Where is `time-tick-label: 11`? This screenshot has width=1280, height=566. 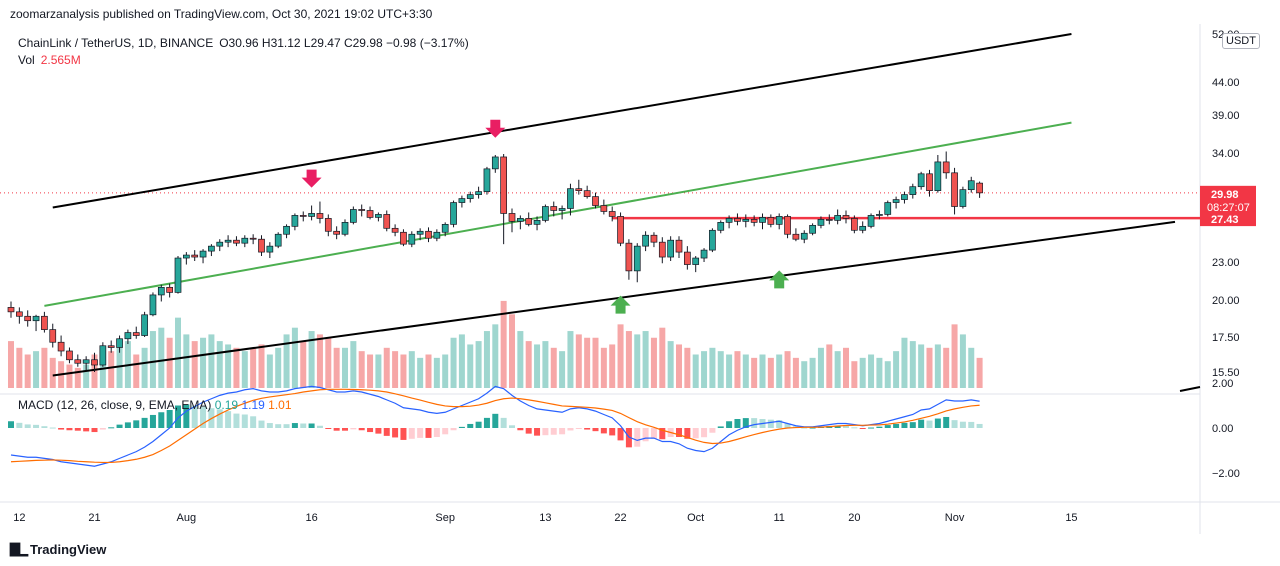
time-tick-label: 11 is located at coordinates (778, 518).